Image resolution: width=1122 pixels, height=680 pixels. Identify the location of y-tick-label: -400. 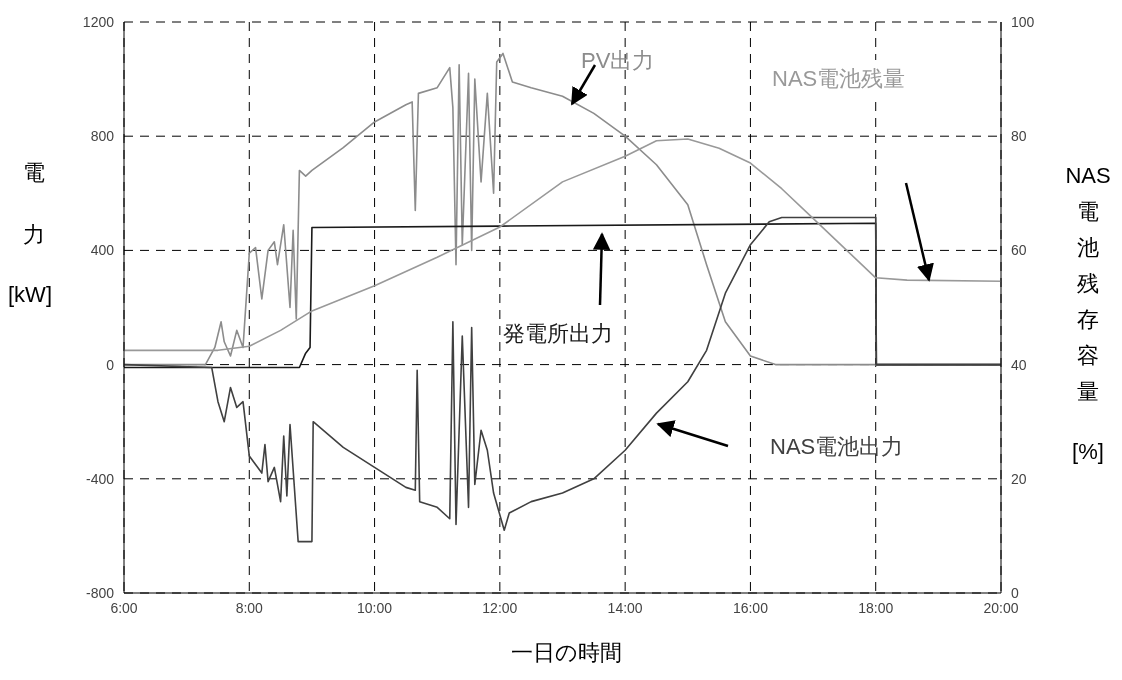
(100, 478).